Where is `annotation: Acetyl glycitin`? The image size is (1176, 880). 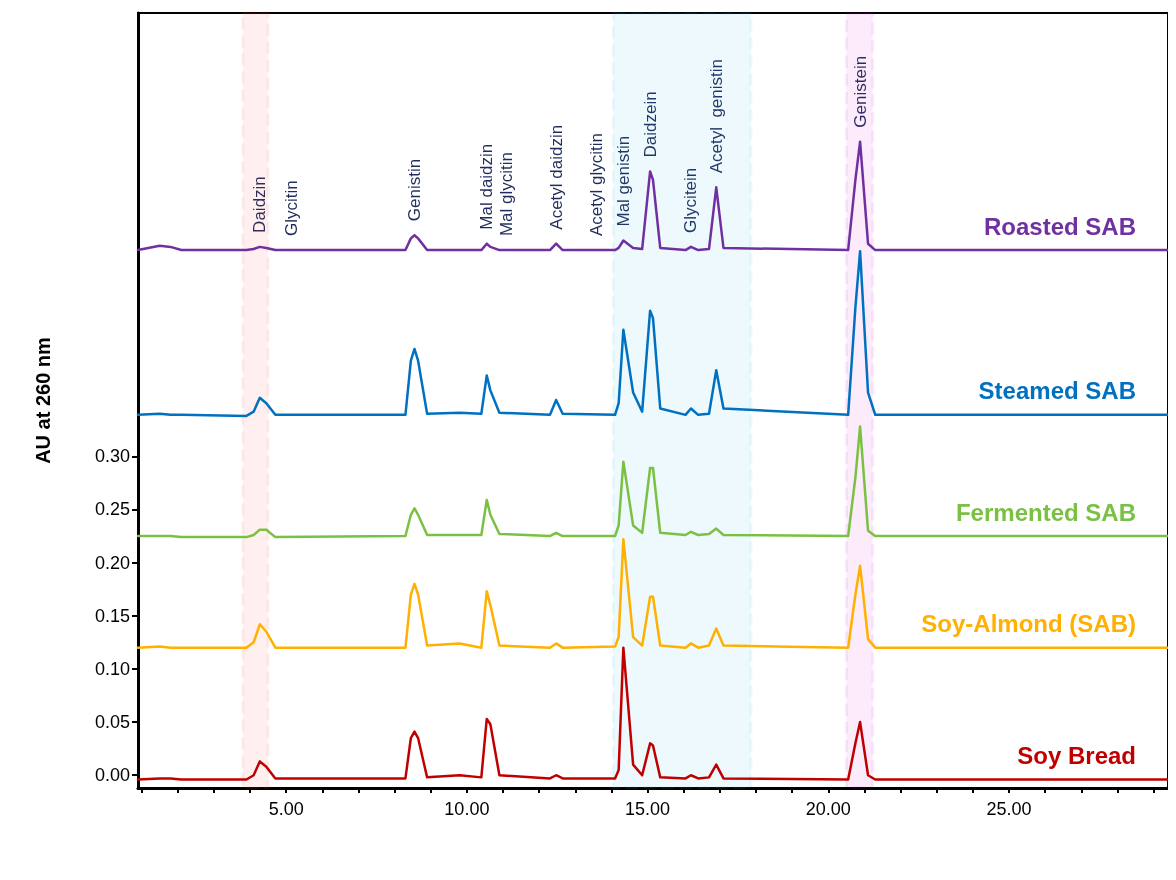
annotation: Acetyl glycitin is located at coordinates (597, 185).